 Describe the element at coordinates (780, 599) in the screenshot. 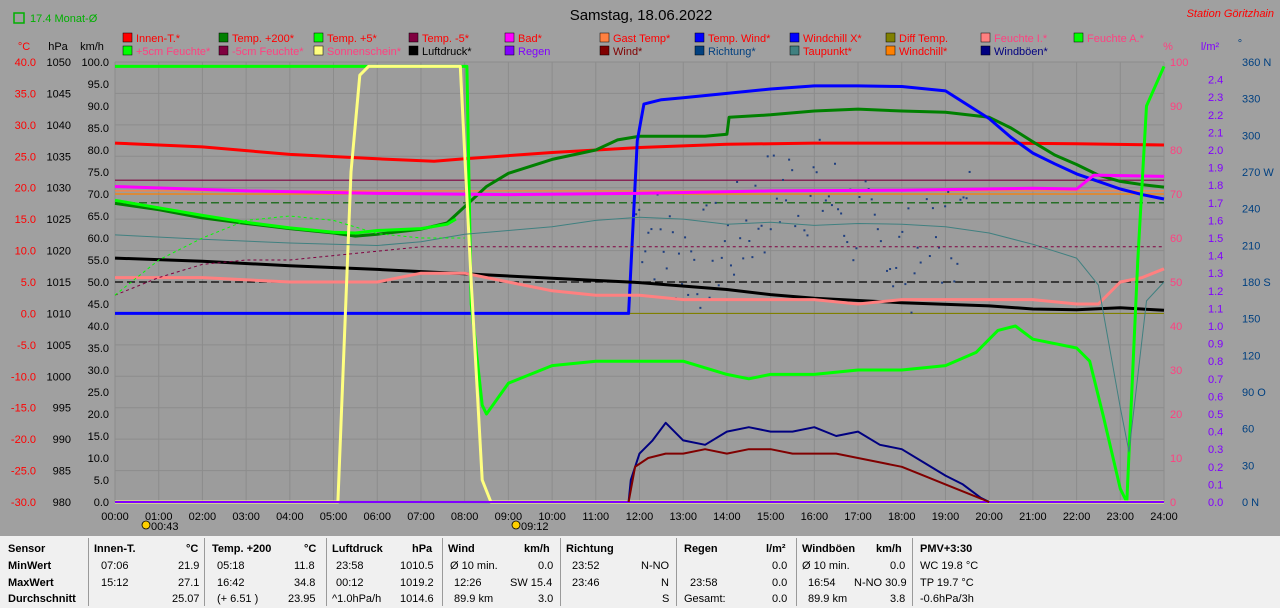

I see `stats-regen-avg-value: 0.0` at that location.